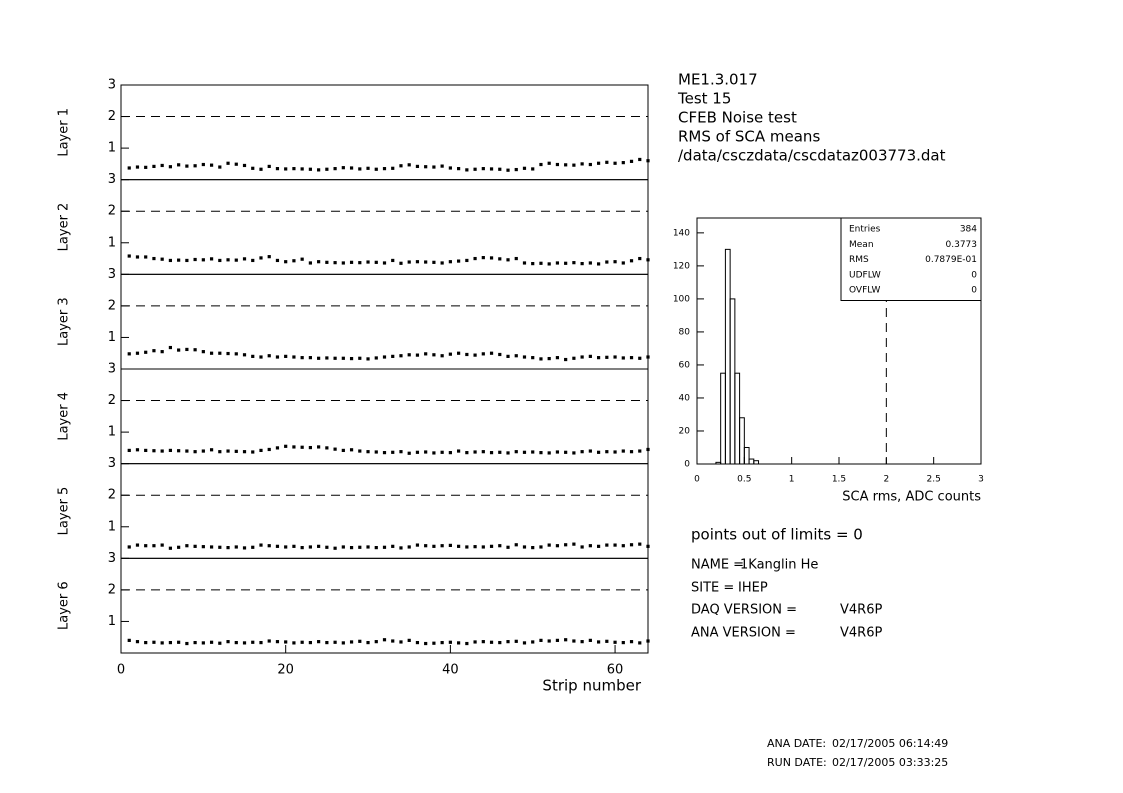  What do you see at coordinates (911, 259) in the screenshot?
I see `stats-box` at bounding box center [911, 259].